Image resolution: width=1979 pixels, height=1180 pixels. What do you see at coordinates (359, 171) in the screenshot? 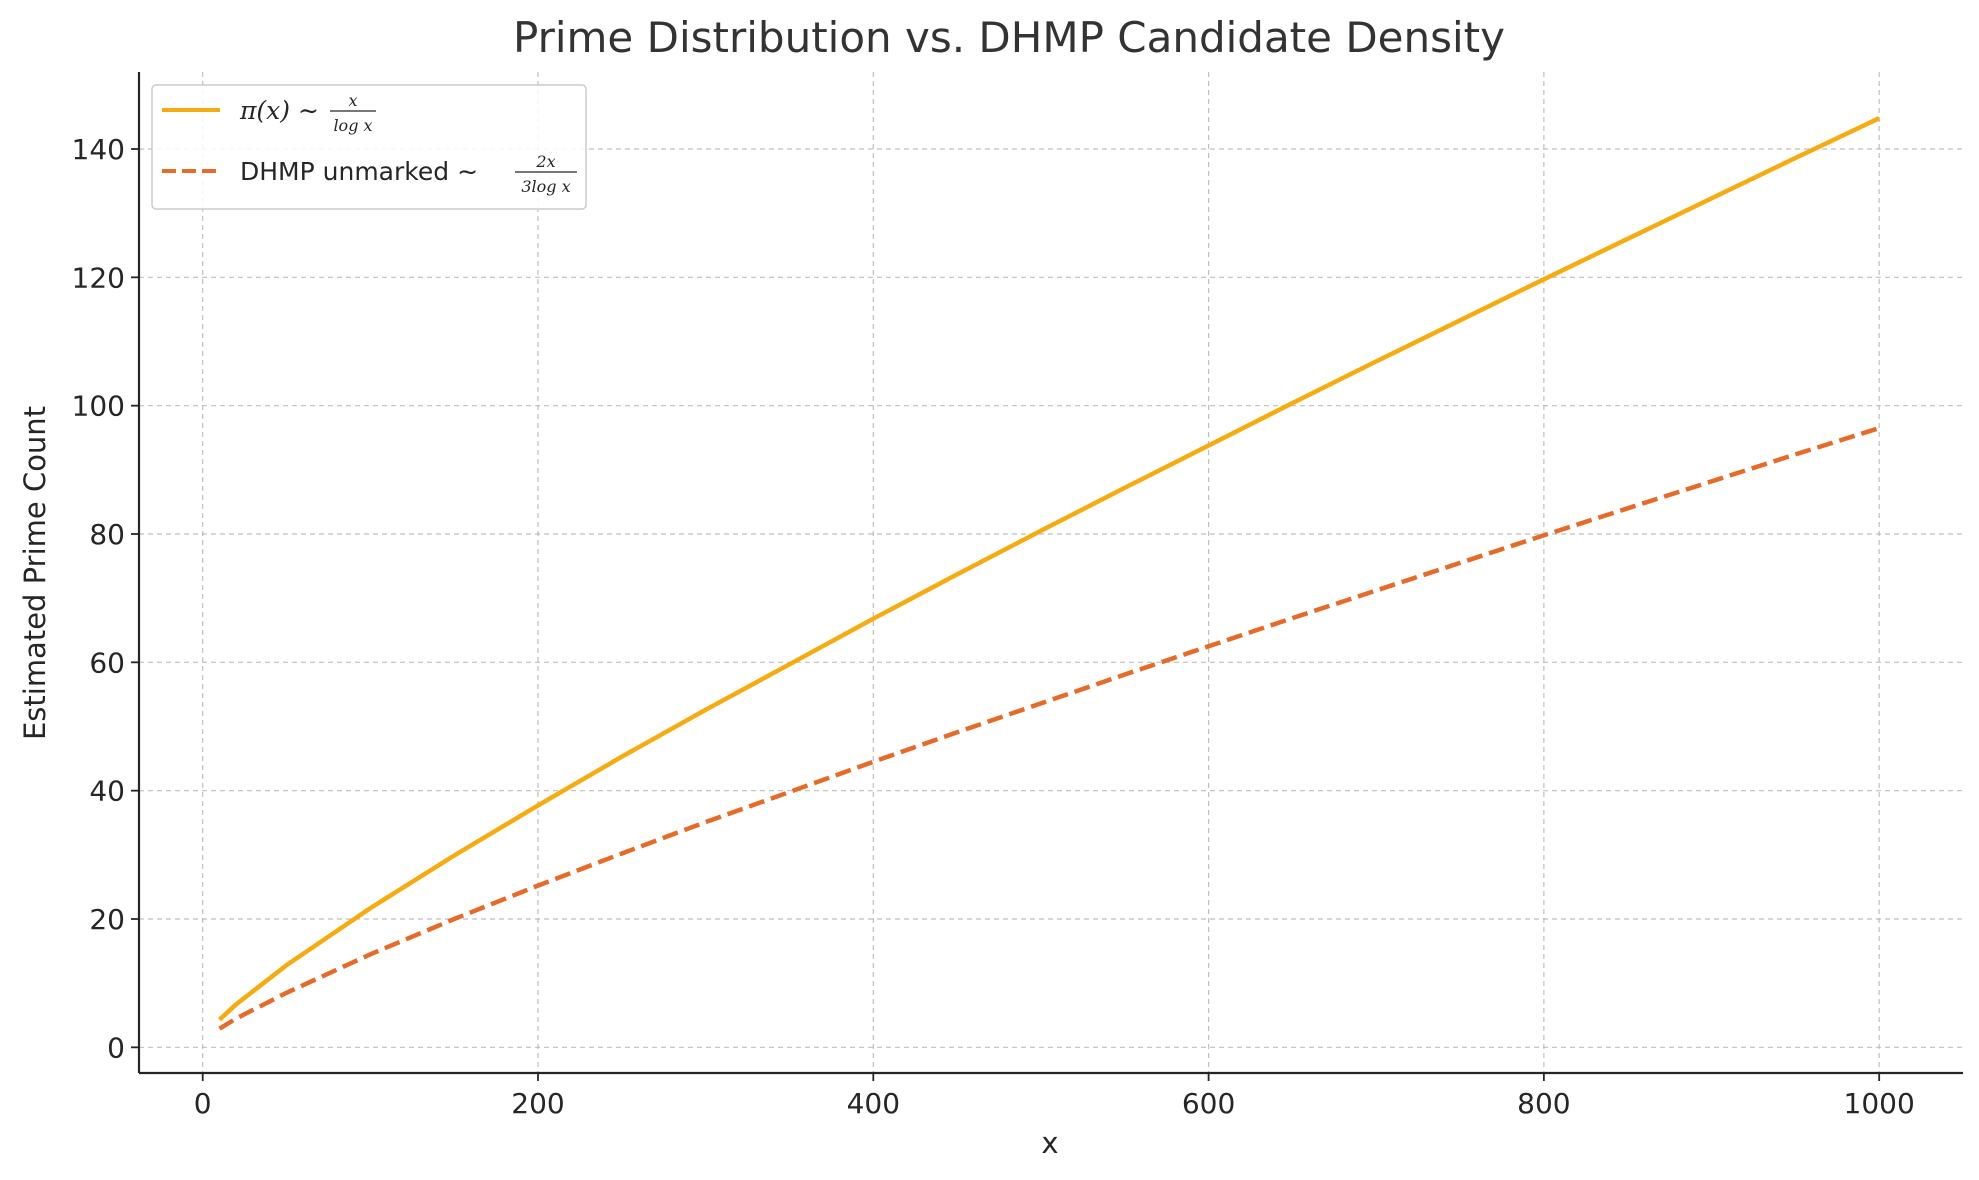
I see `legend-label-dhmp: DHMP unmarked ∼` at bounding box center [359, 171].